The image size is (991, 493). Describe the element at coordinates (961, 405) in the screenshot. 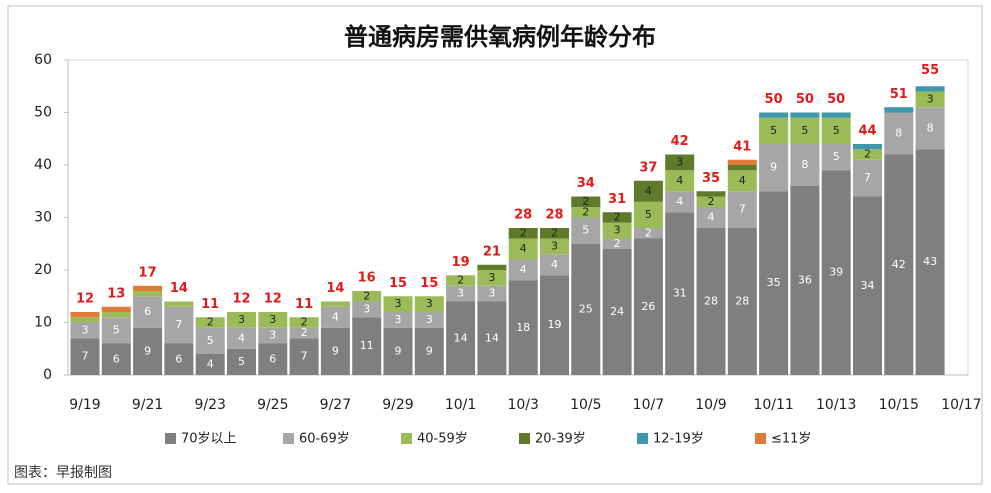

I see `x-tick-label: 10/17` at that location.